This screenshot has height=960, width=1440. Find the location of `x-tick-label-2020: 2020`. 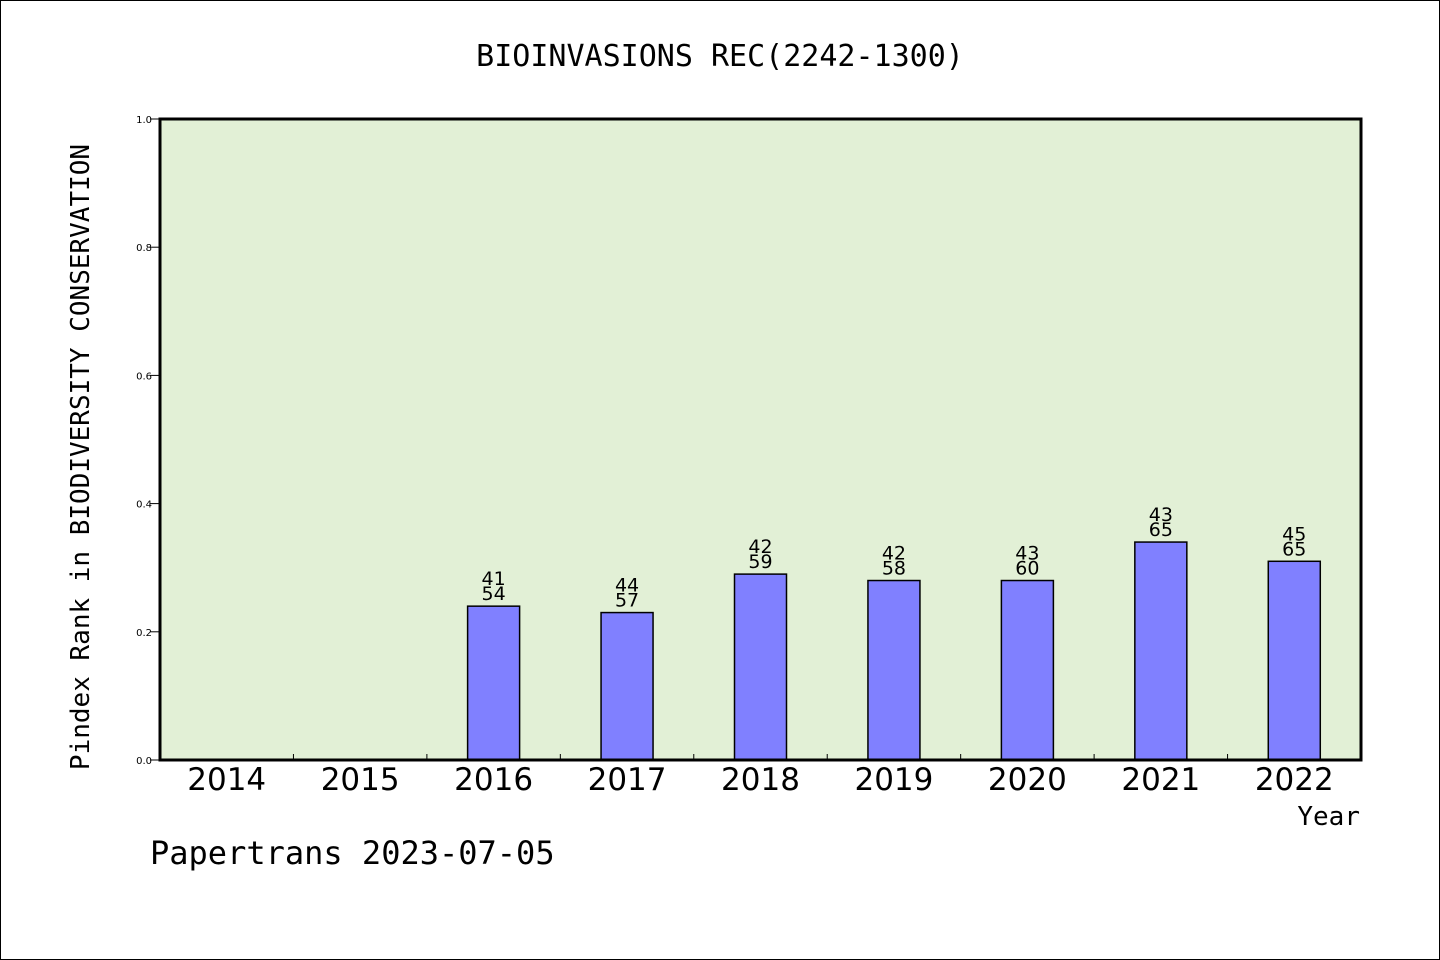

x-tick-label-2020: 2020 is located at coordinates (1027, 780).